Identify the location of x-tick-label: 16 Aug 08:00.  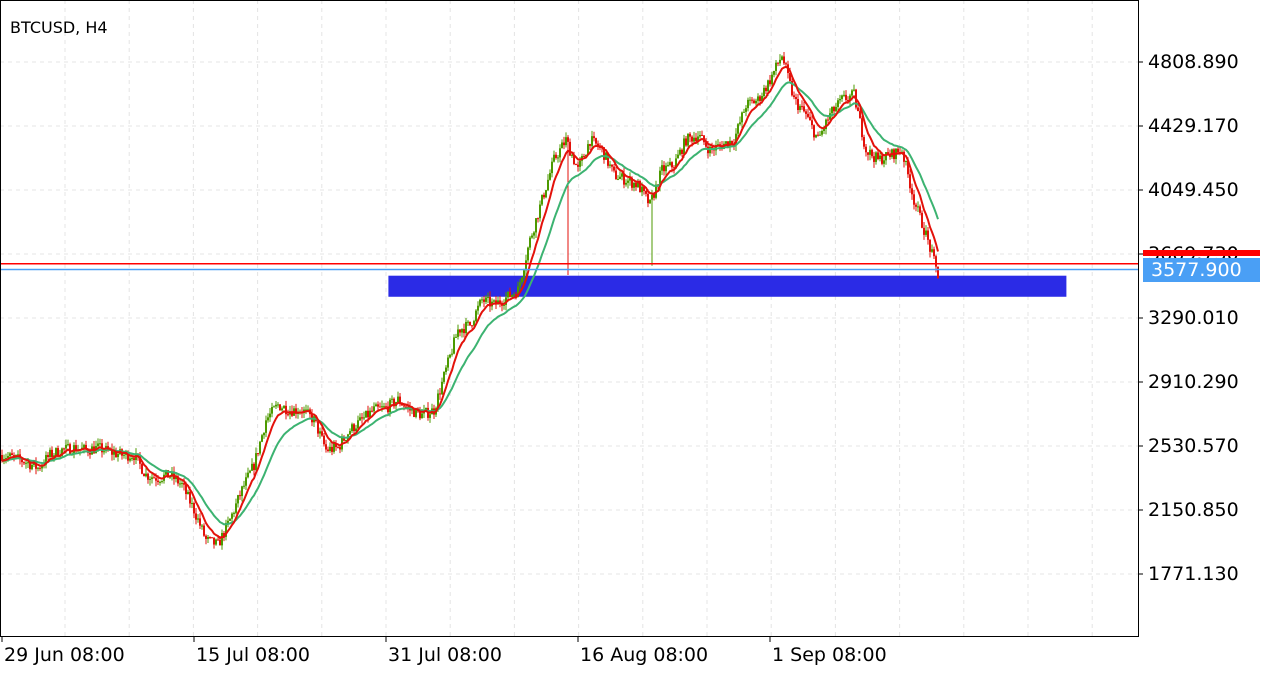
(644, 655).